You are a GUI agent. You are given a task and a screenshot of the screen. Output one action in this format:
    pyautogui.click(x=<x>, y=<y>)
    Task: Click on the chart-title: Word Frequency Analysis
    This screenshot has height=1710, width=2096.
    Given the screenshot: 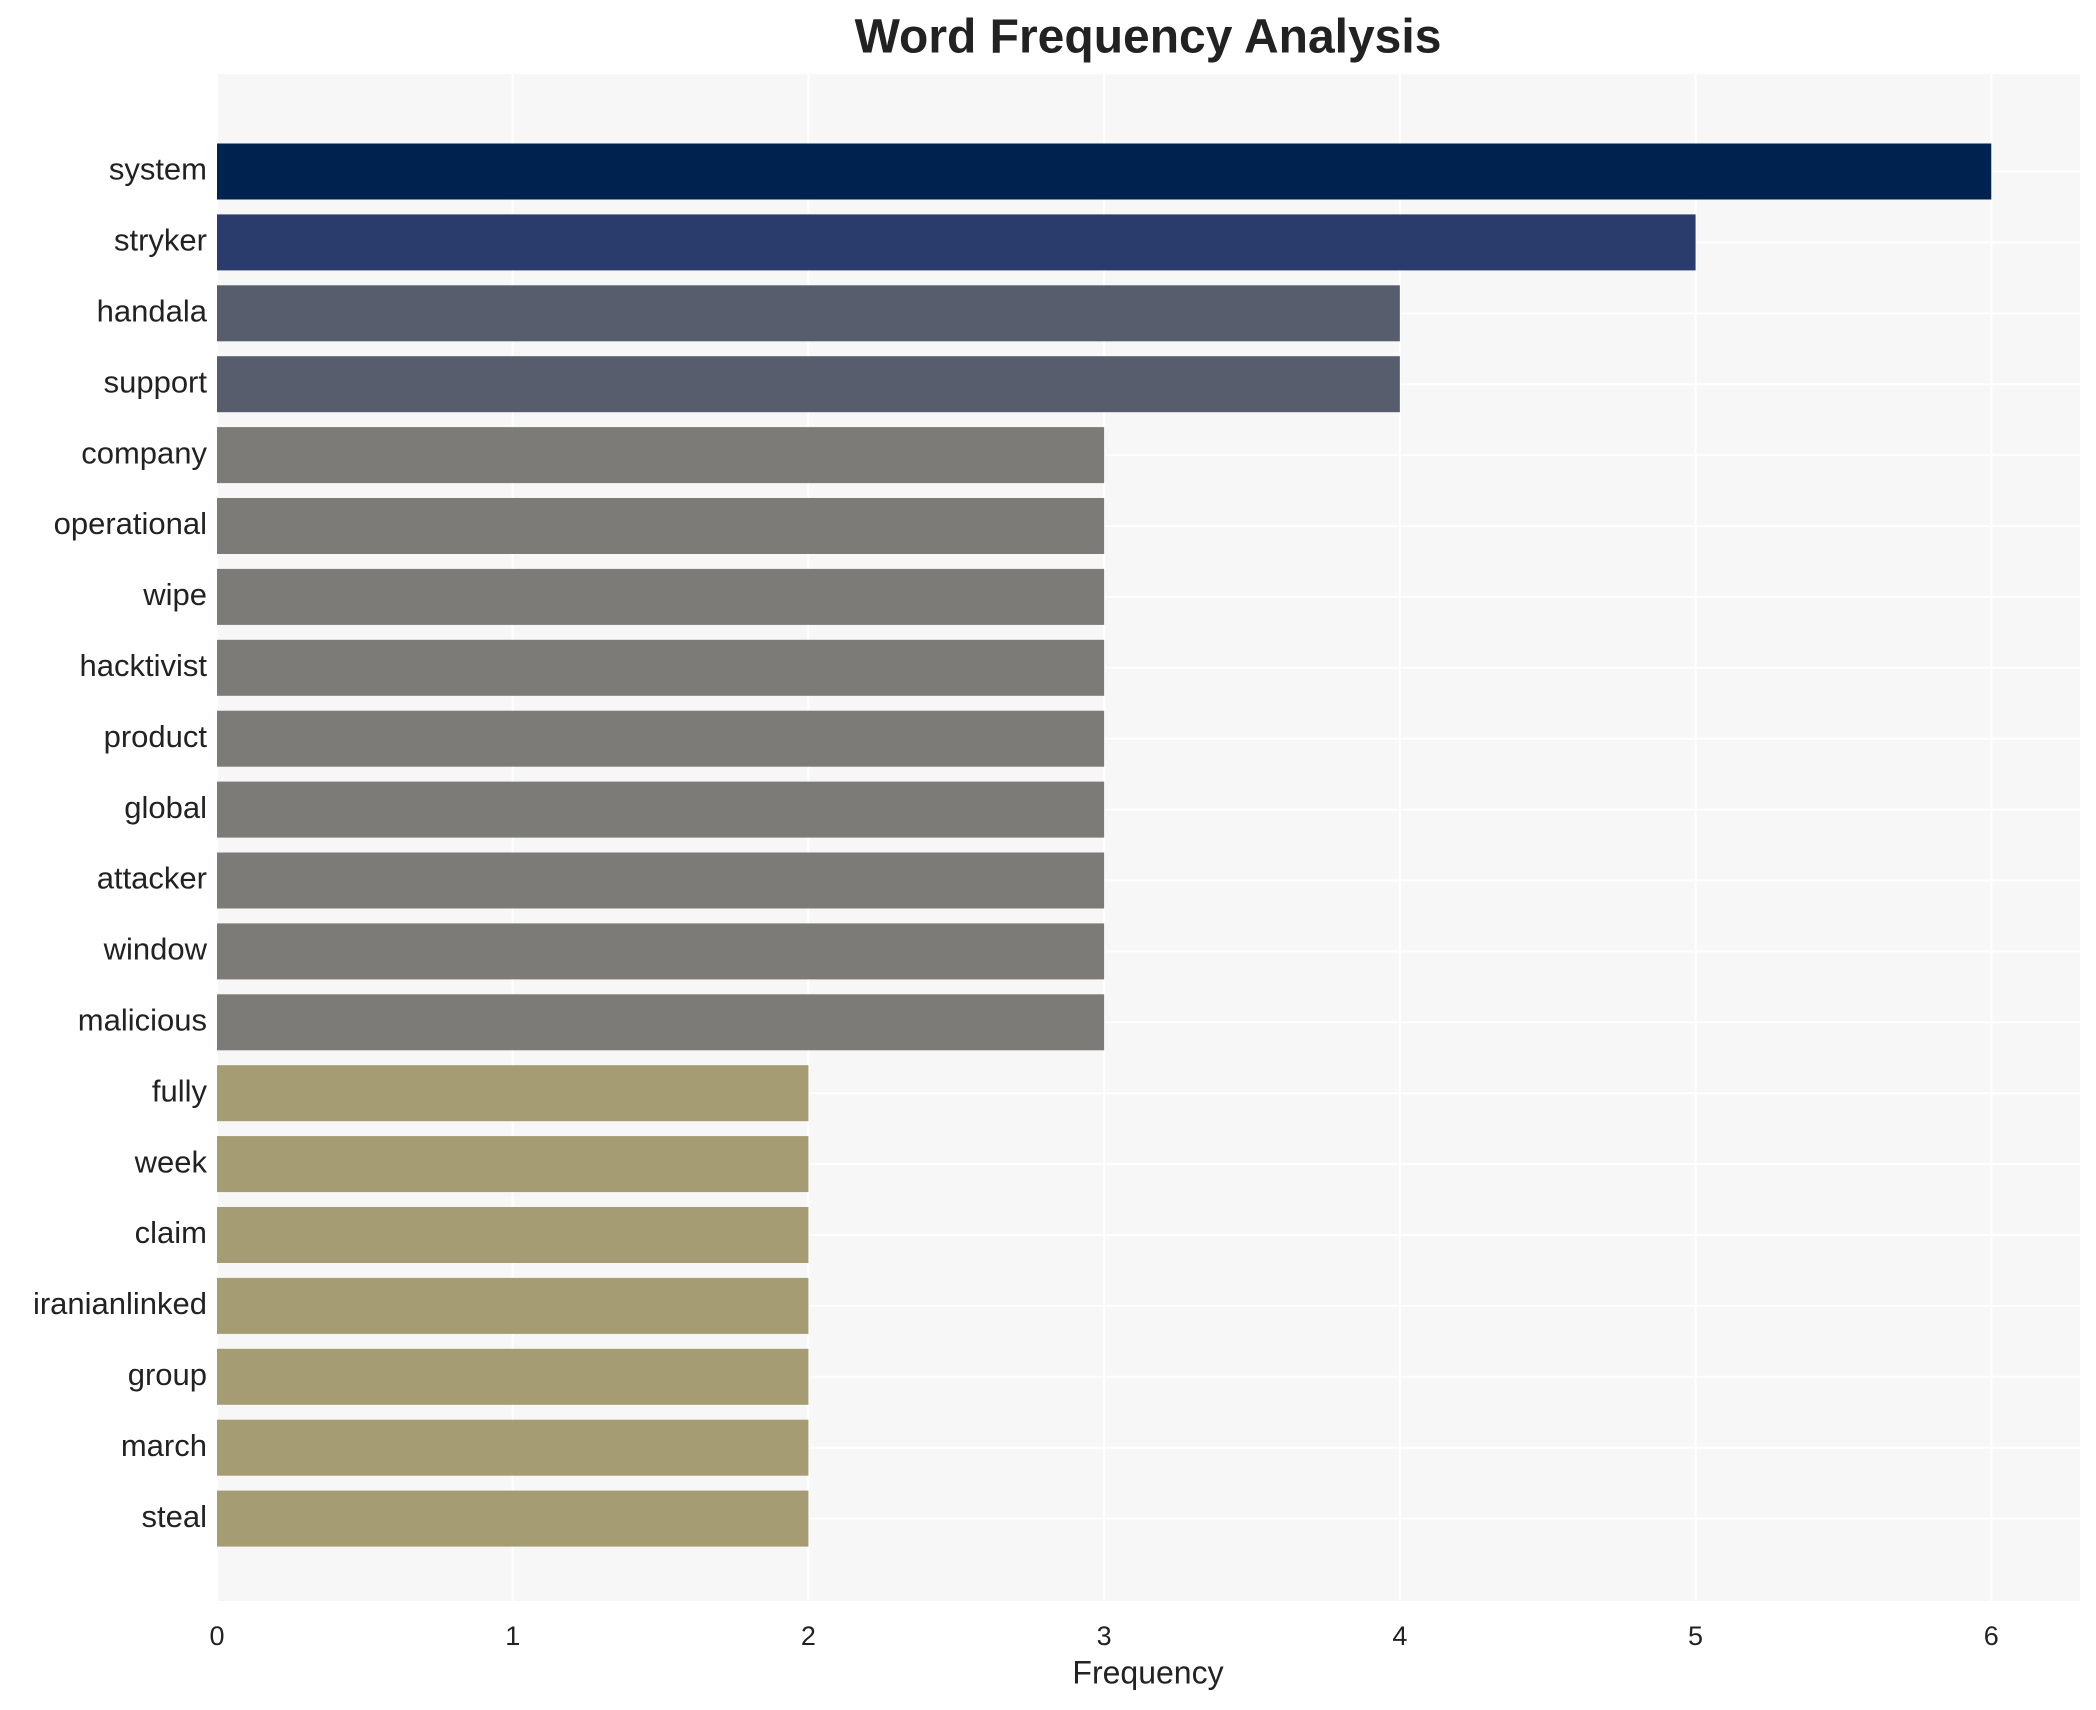 What is the action you would take?
    pyautogui.click(x=1148, y=37)
    